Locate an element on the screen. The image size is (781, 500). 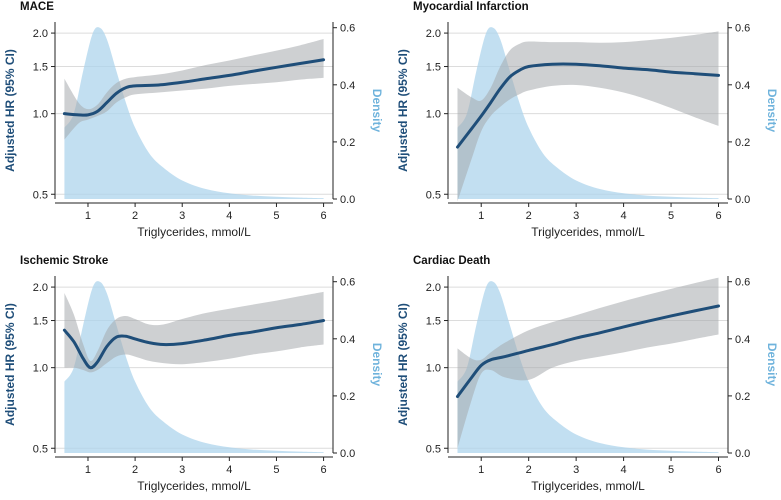
chart-title: Cardiac Death is located at coordinates (451, 261).